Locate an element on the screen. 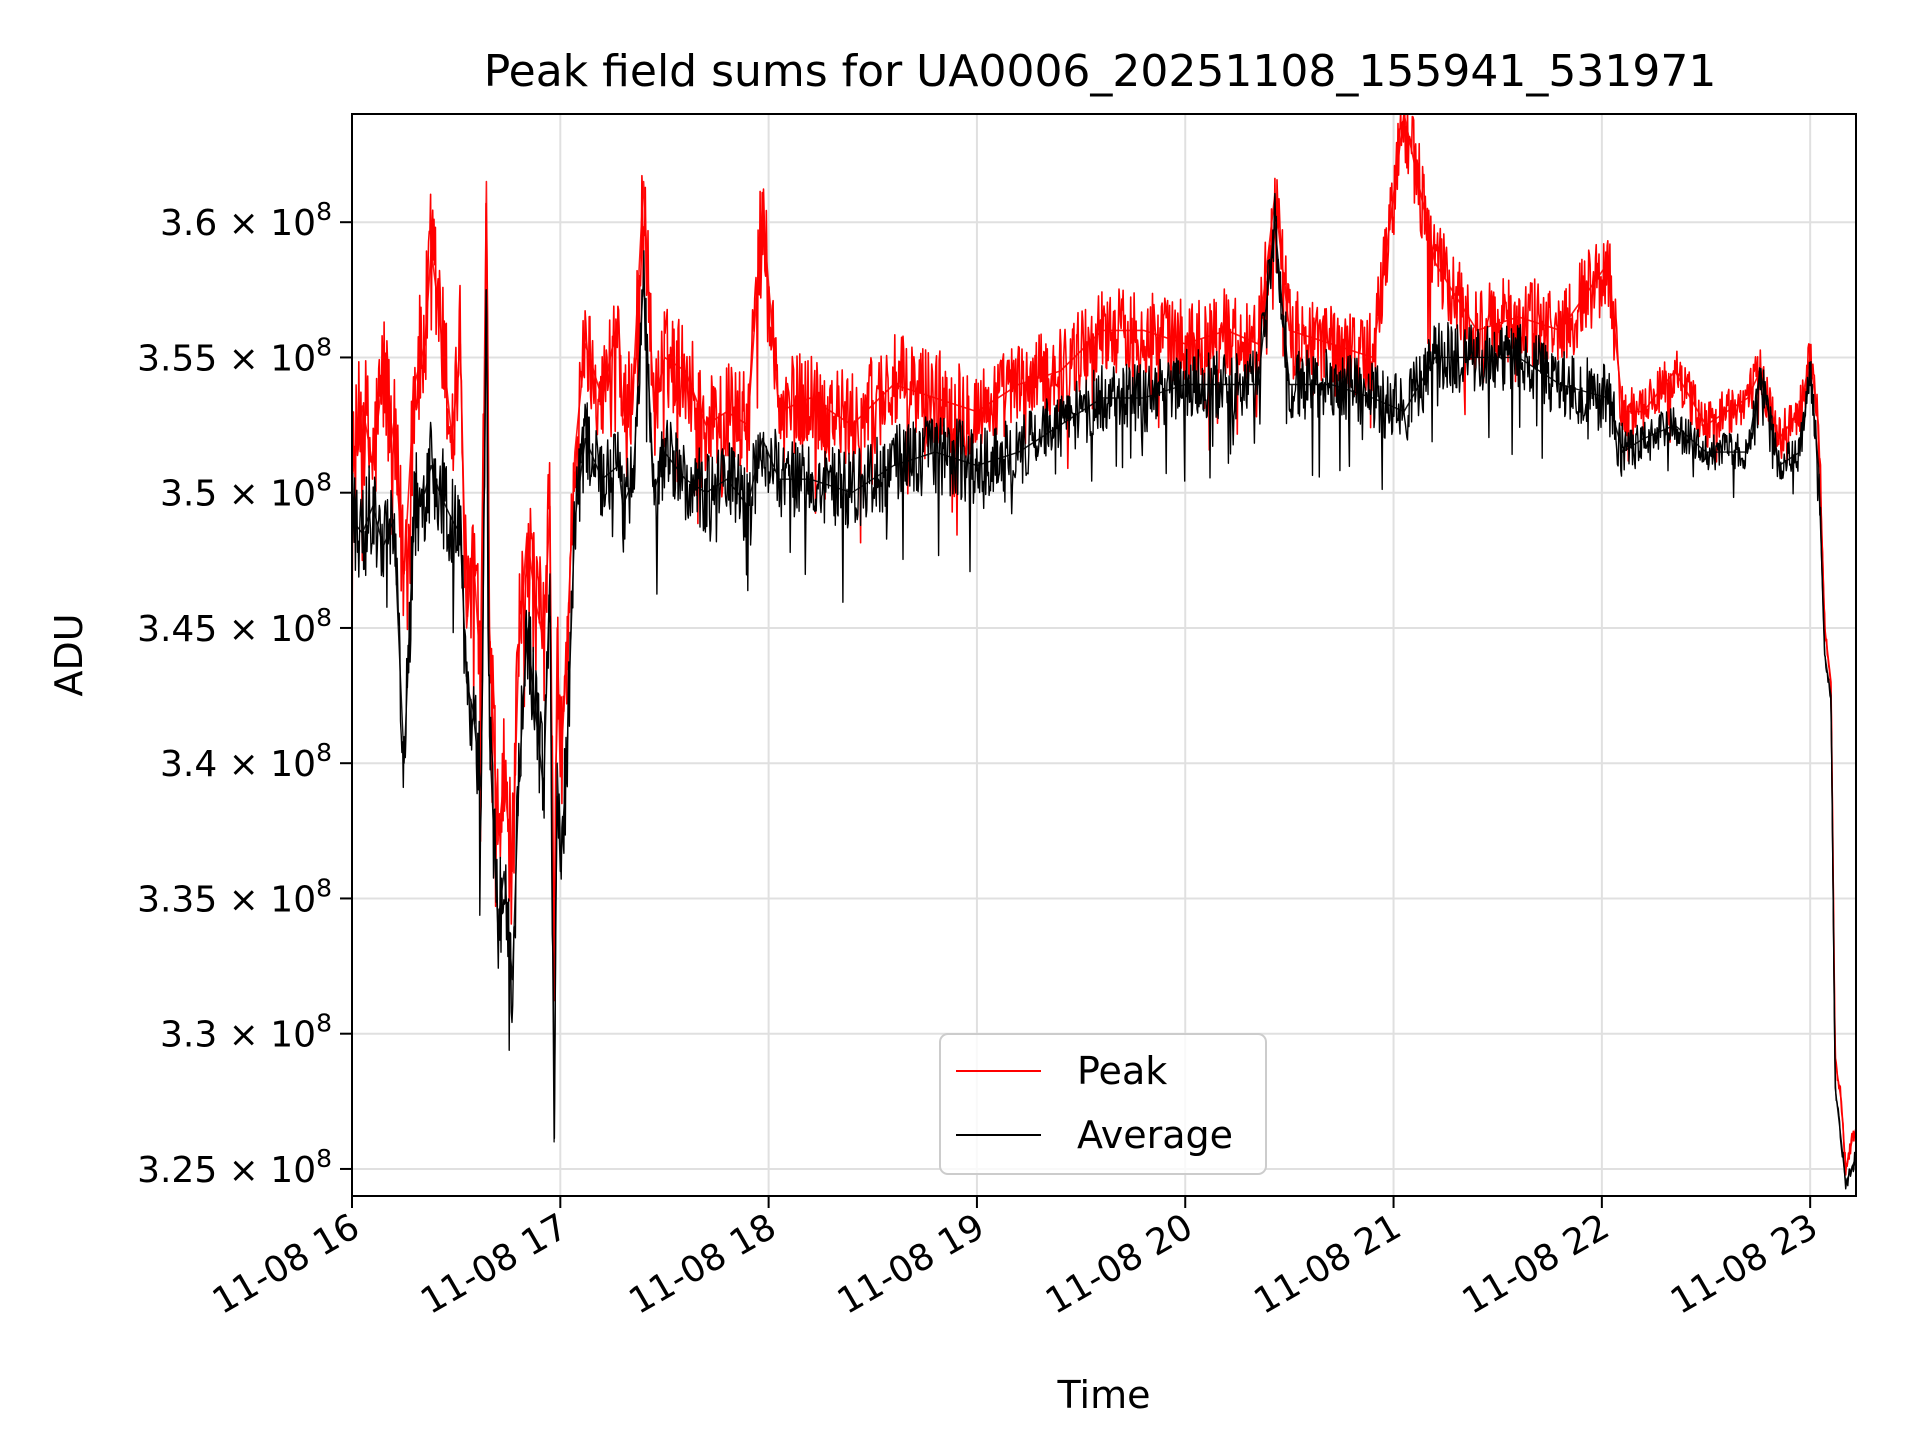 The height and width of the screenshot is (1440, 1920). y-tick-label: 3.55 × 108 is located at coordinates (234, 355).